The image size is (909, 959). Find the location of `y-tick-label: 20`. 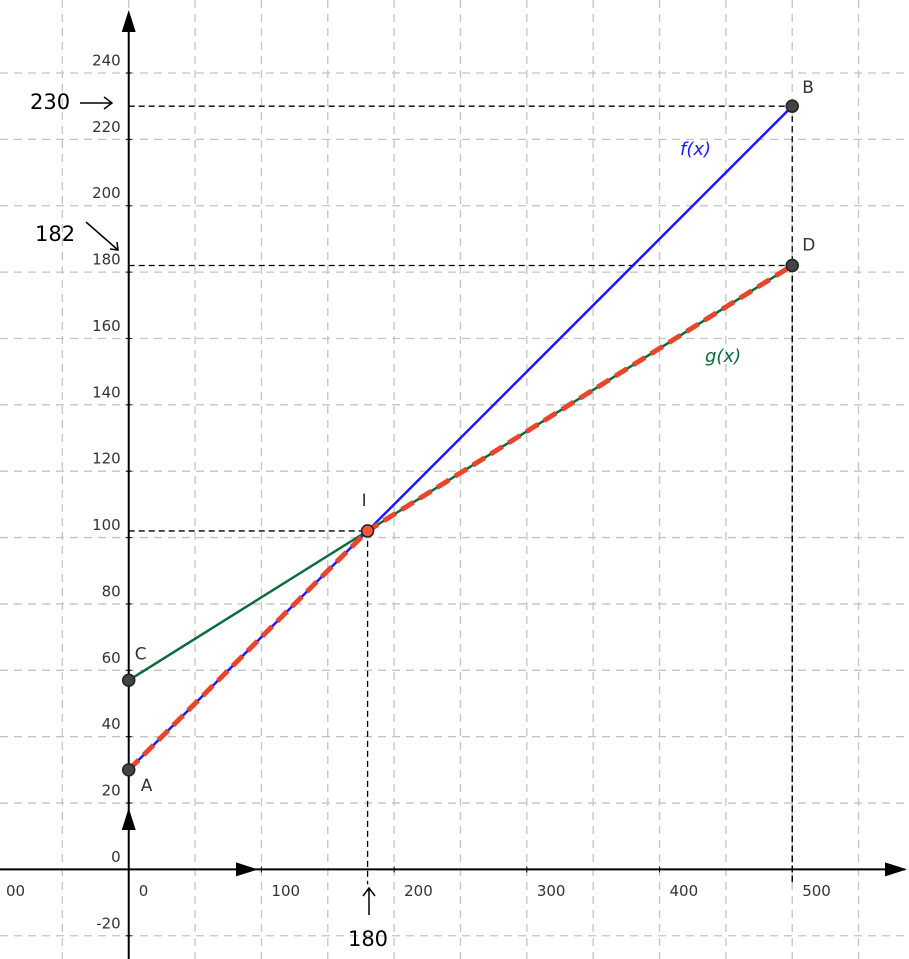

y-tick-label: 20 is located at coordinates (111, 791).